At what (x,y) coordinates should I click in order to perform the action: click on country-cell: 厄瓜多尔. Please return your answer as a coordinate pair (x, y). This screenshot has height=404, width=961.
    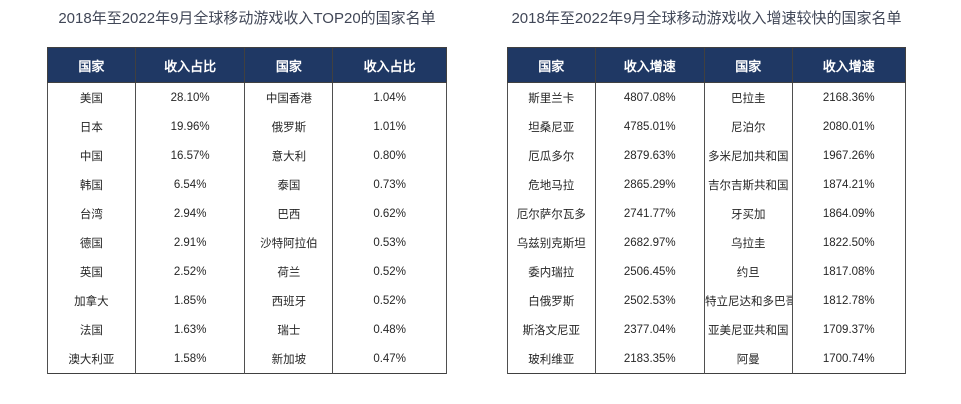
    Looking at the image, I should click on (551, 155).